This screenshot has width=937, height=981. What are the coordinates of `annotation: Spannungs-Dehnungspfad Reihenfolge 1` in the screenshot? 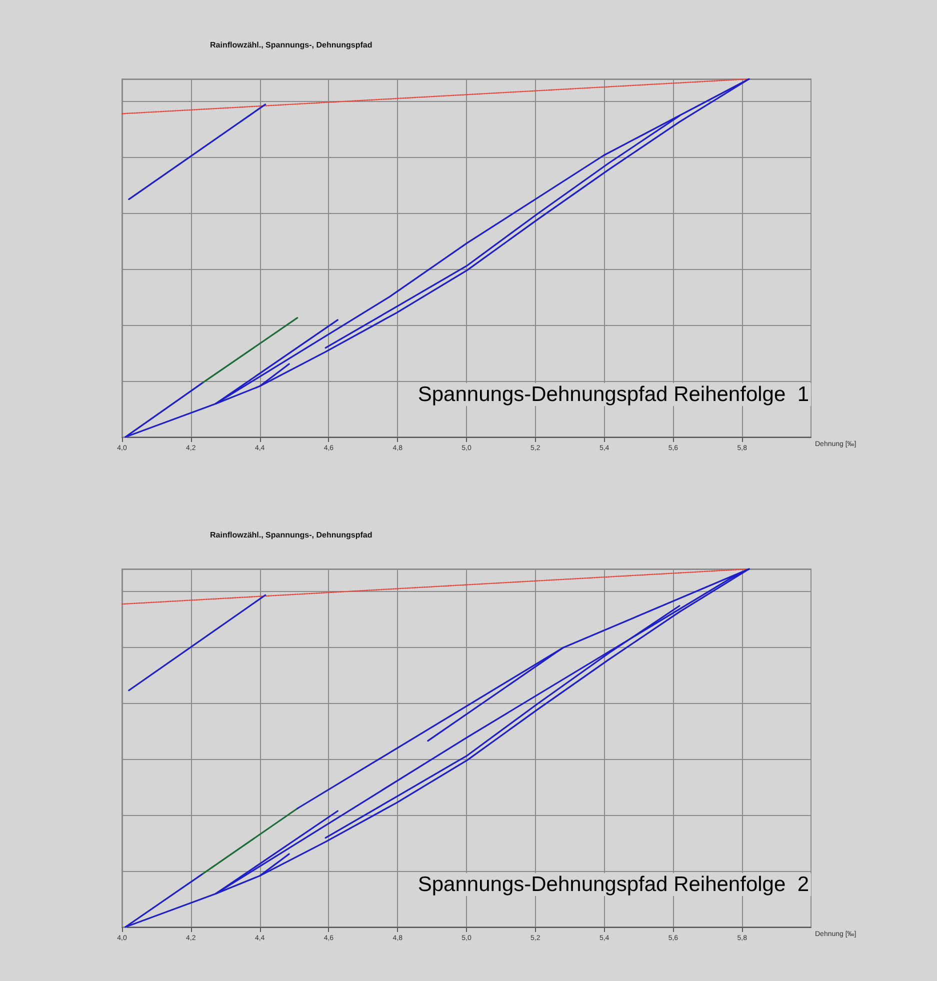 It's located at (614, 394).